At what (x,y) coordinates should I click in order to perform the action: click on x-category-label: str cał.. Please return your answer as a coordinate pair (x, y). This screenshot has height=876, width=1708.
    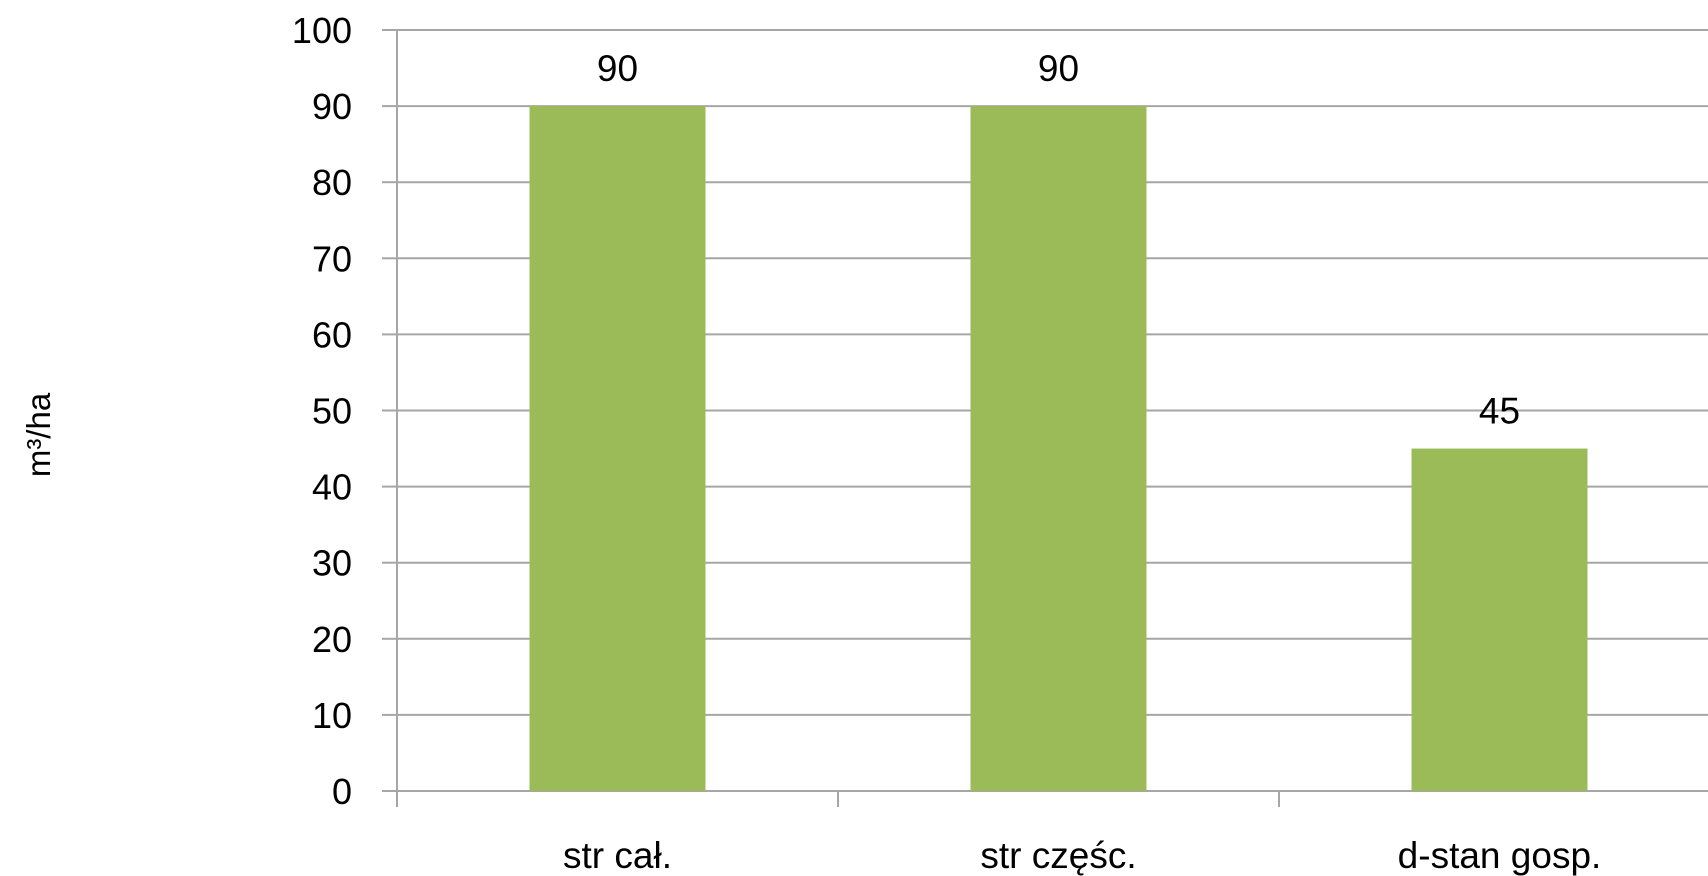
    Looking at the image, I should click on (617, 855).